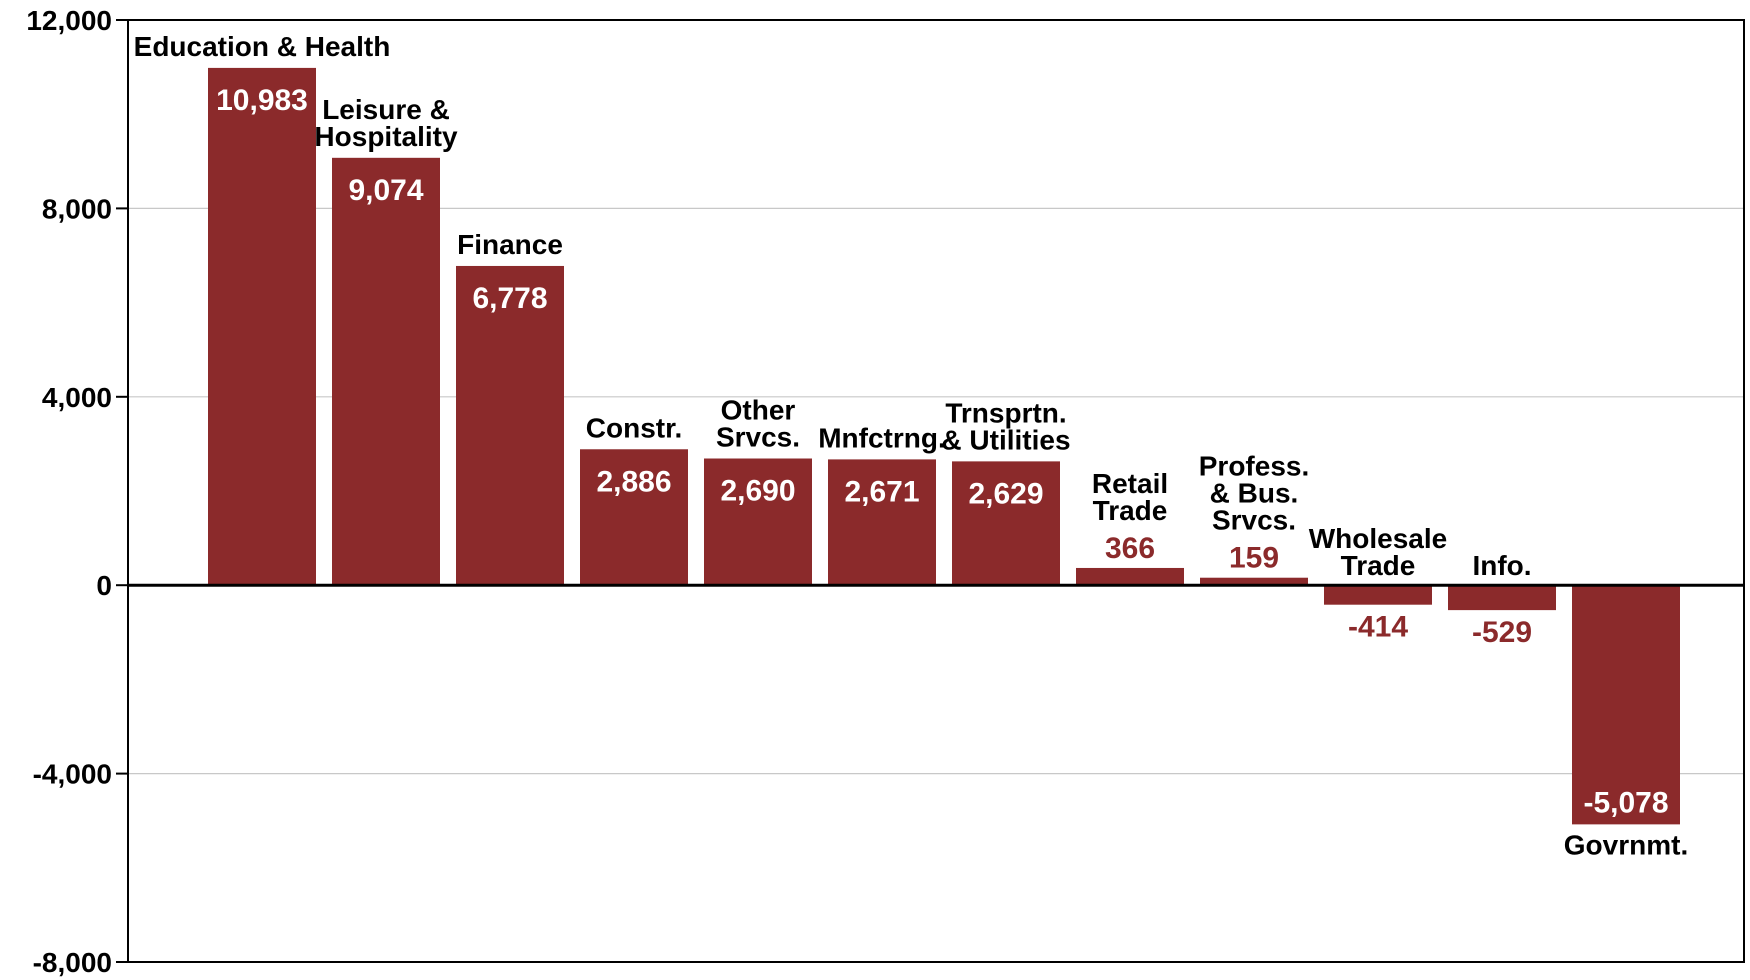 This screenshot has height=980, width=1750. What do you see at coordinates (1005, 412) in the screenshot?
I see `category-label: Trnsprtn.` at bounding box center [1005, 412].